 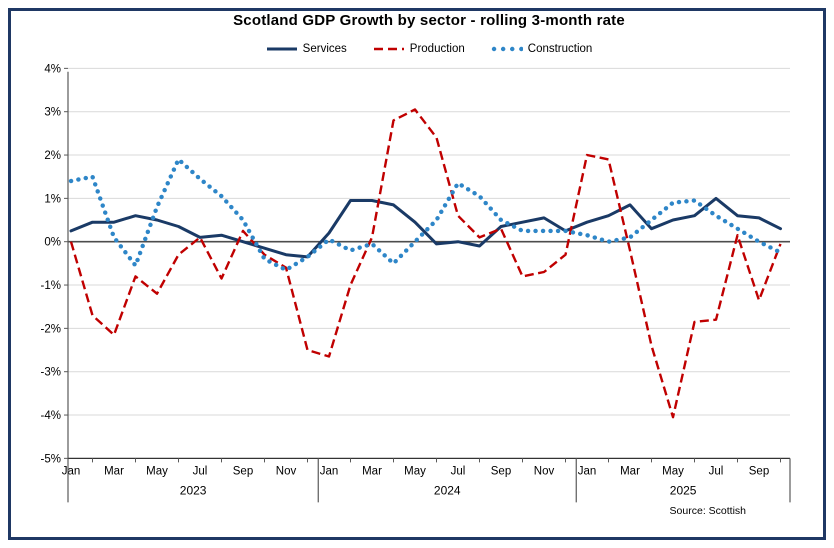 I want to click on y-axis-label: -1%, so click(x=51, y=286).